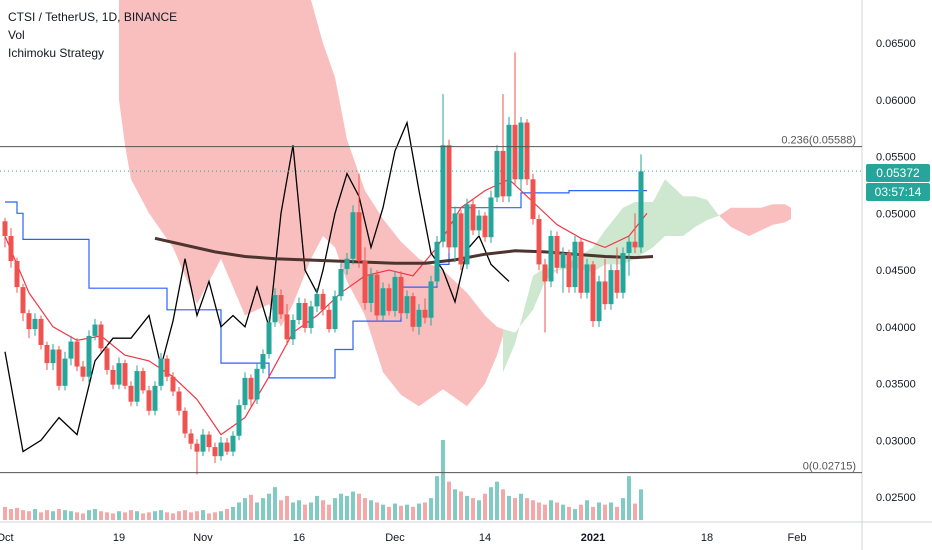 The image size is (932, 550). What do you see at coordinates (203, 538) in the screenshot?
I see `x-tick-label: Nov` at bounding box center [203, 538].